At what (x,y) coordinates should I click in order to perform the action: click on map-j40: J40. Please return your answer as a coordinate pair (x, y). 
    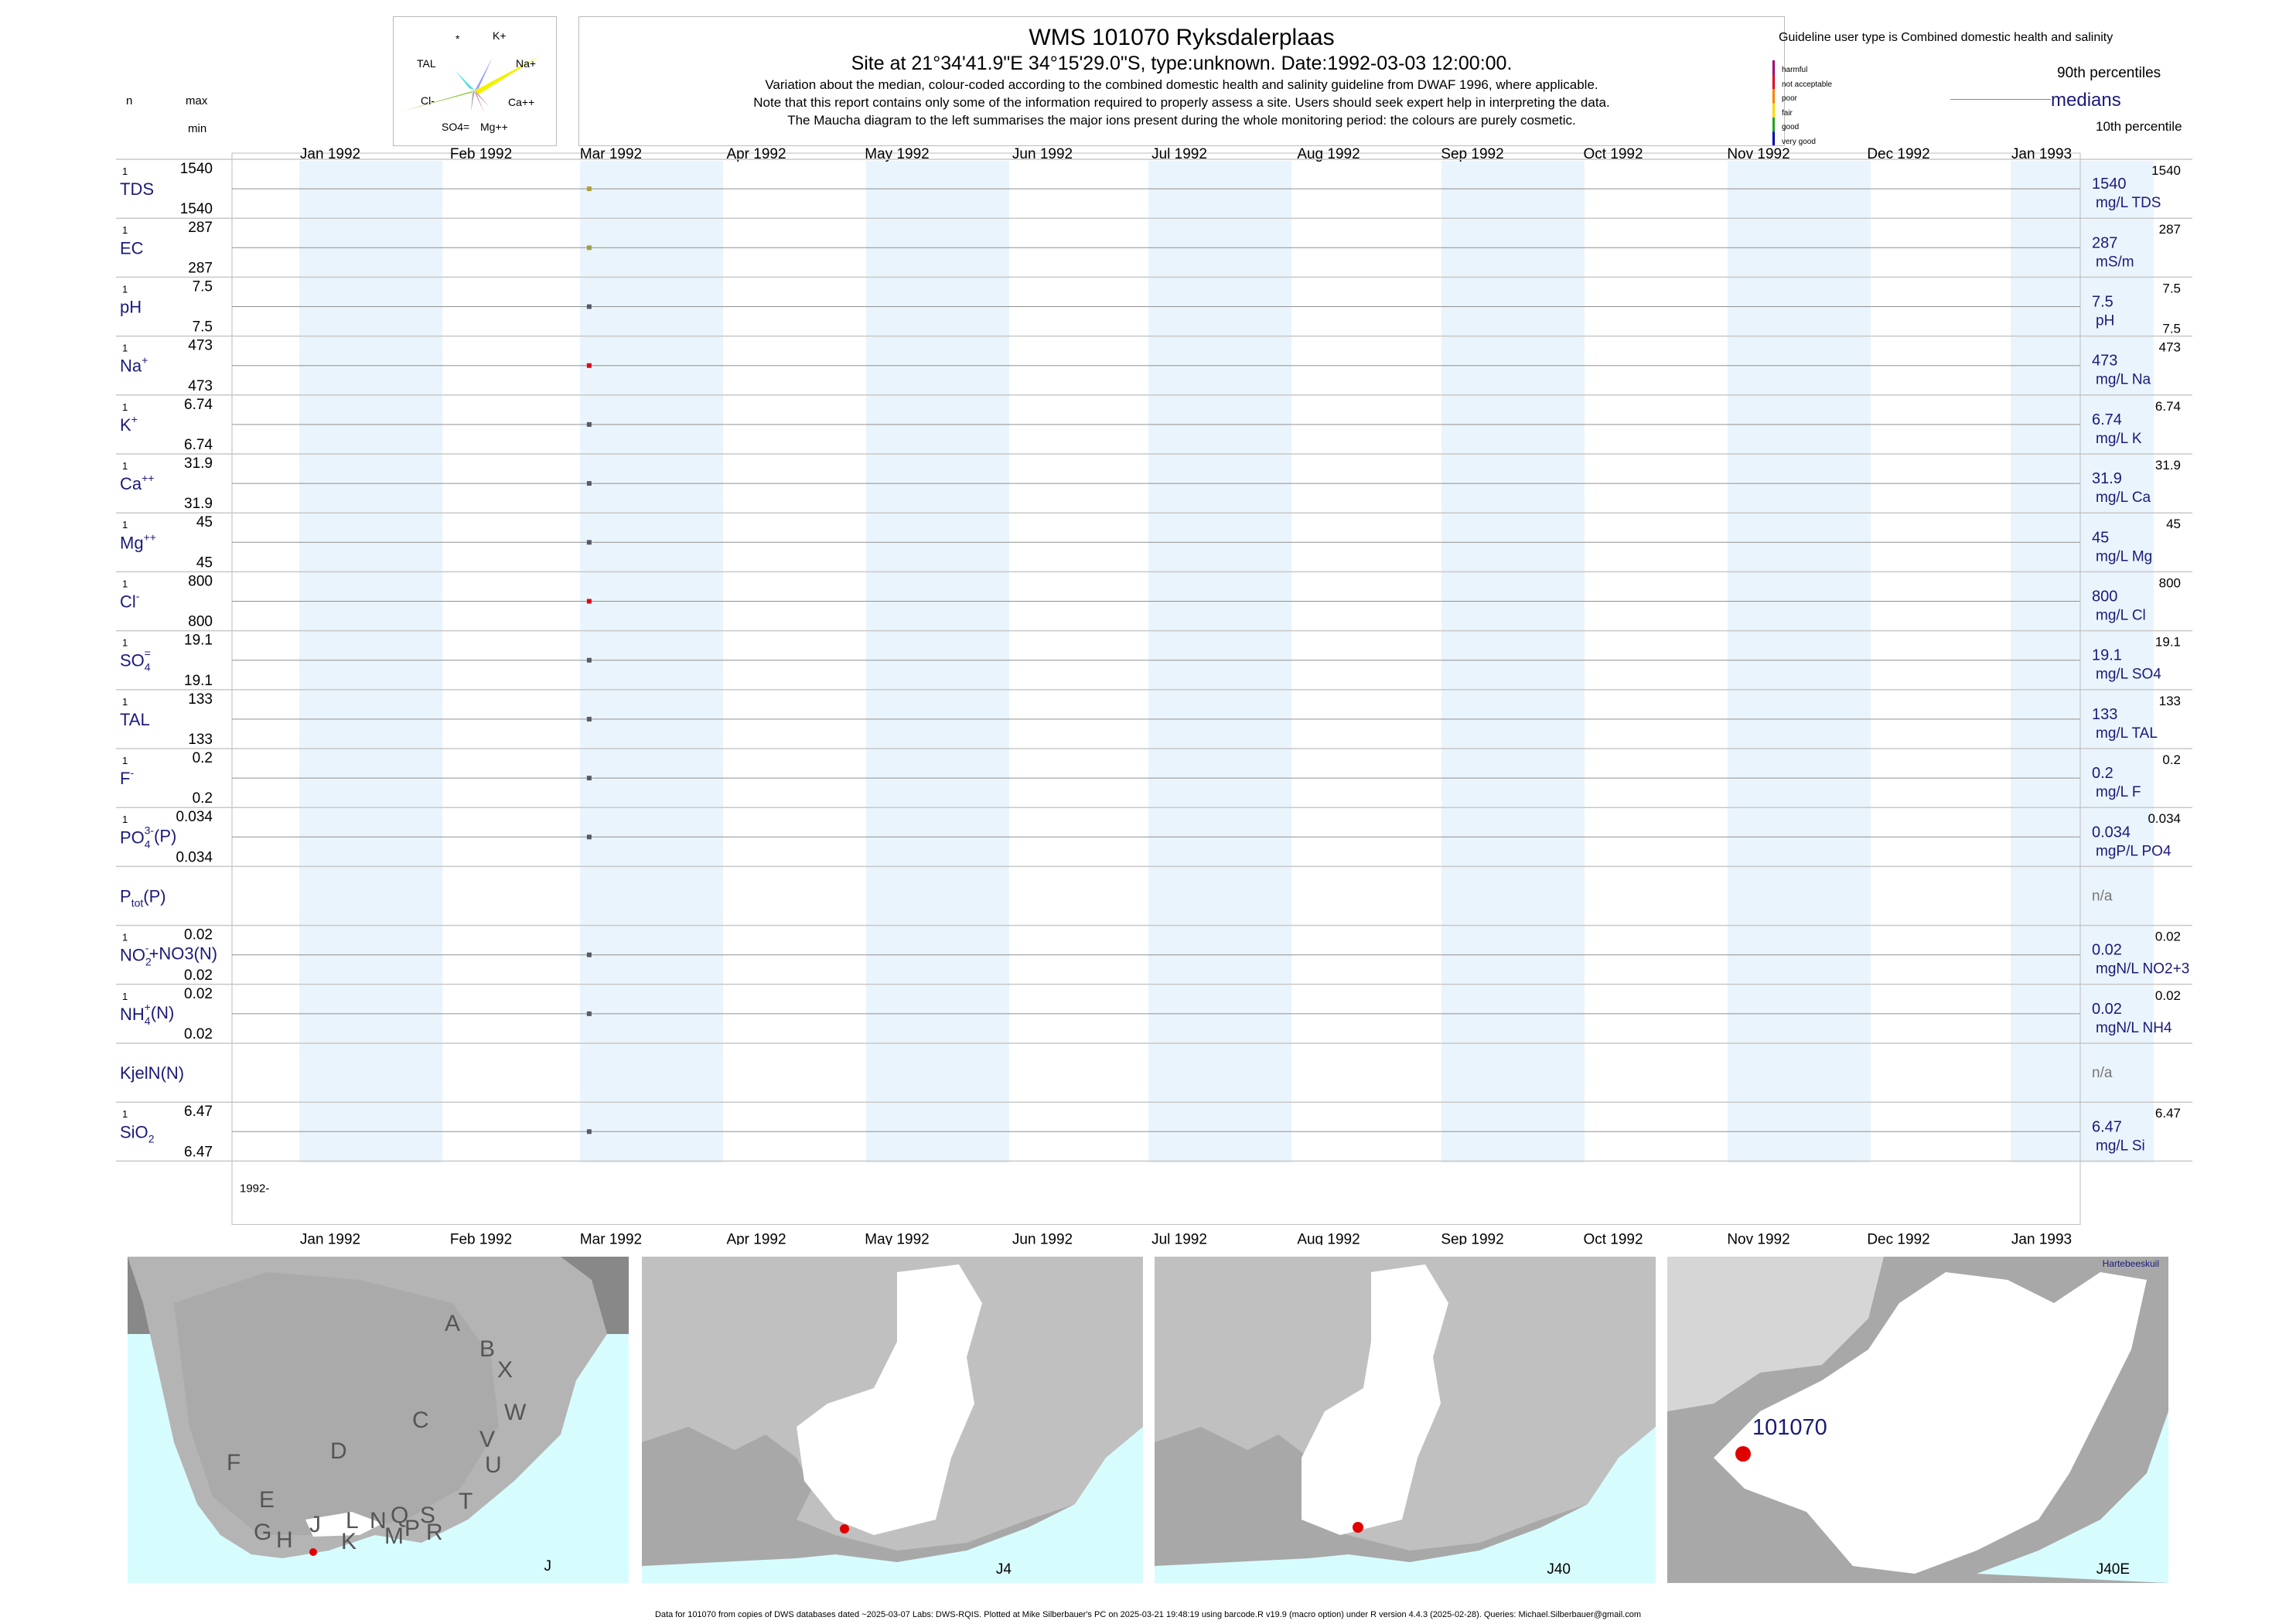
    Looking at the image, I should click on (1405, 1420).